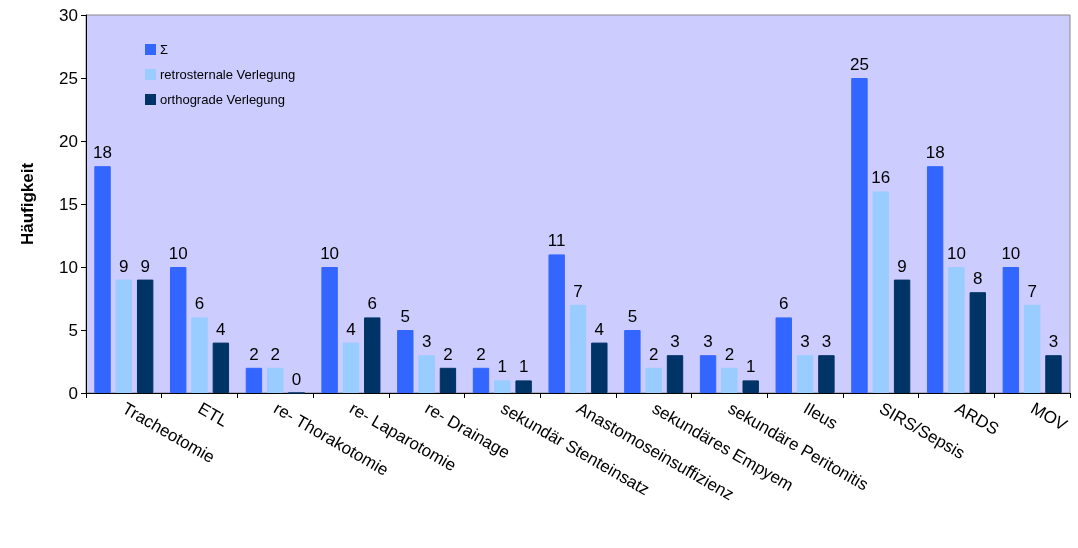  What do you see at coordinates (296, 379) in the screenshot?
I see `data-label: 0` at bounding box center [296, 379].